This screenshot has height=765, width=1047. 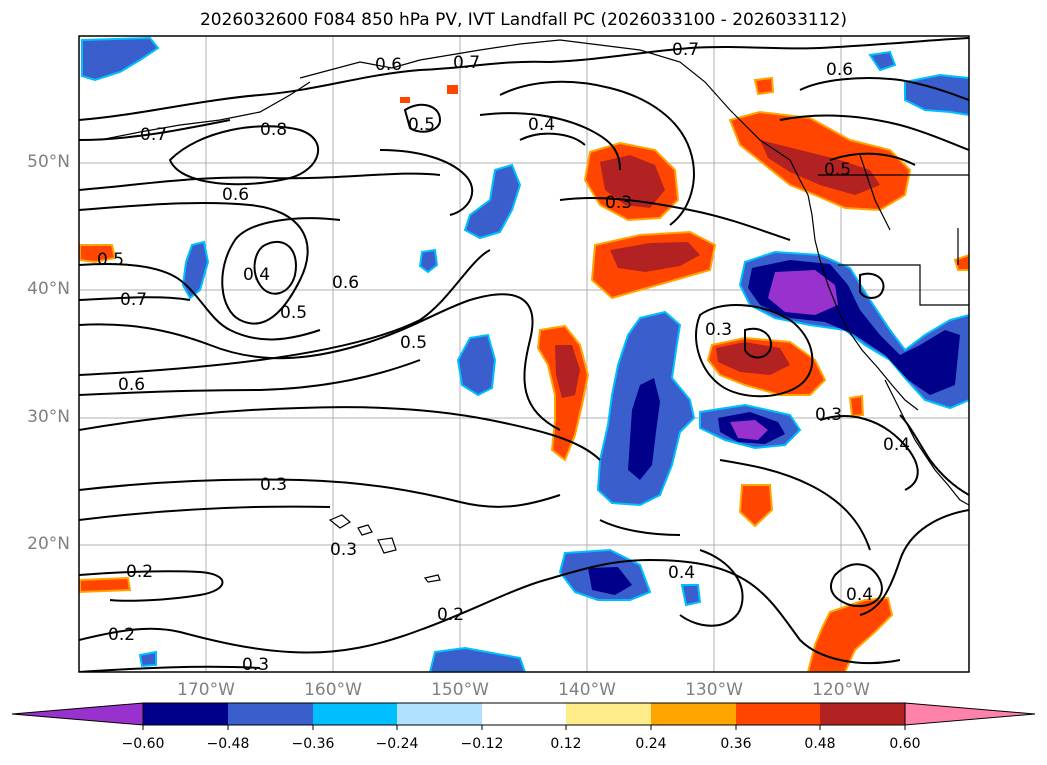 I want to click on neg-blob-north-center-small, so click(x=882, y=61).